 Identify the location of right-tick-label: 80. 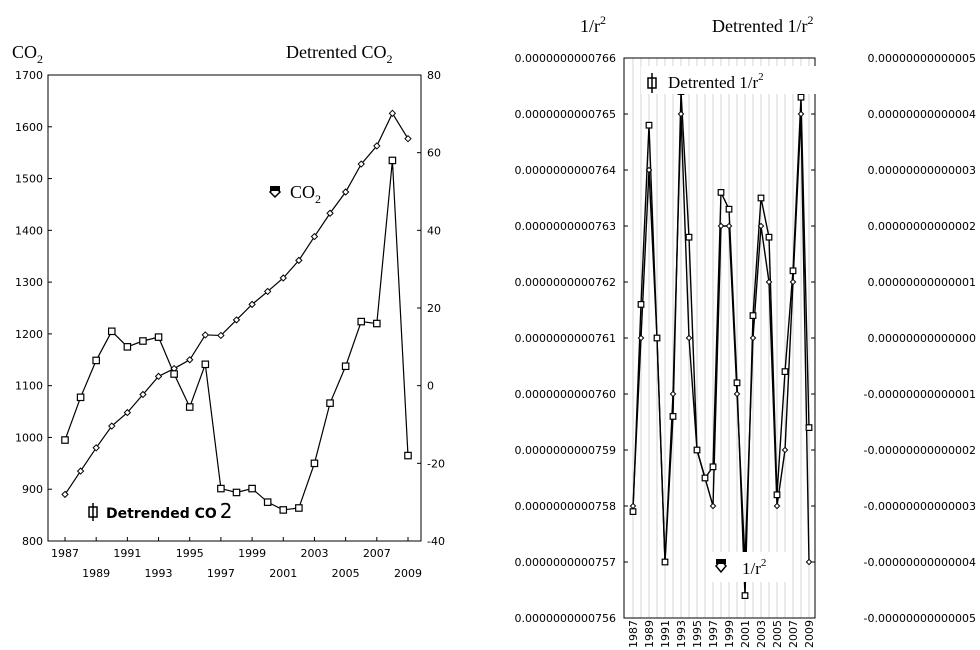
(434, 75).